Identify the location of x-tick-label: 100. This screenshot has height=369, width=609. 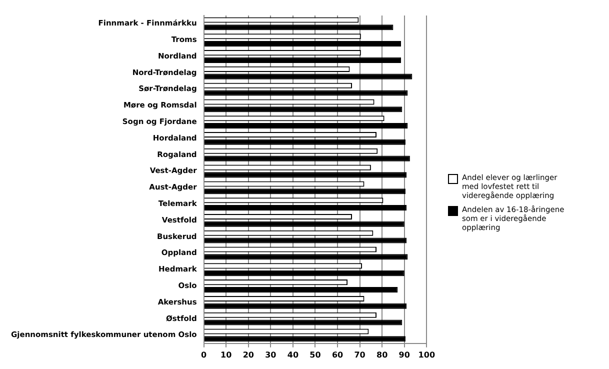
(427, 355).